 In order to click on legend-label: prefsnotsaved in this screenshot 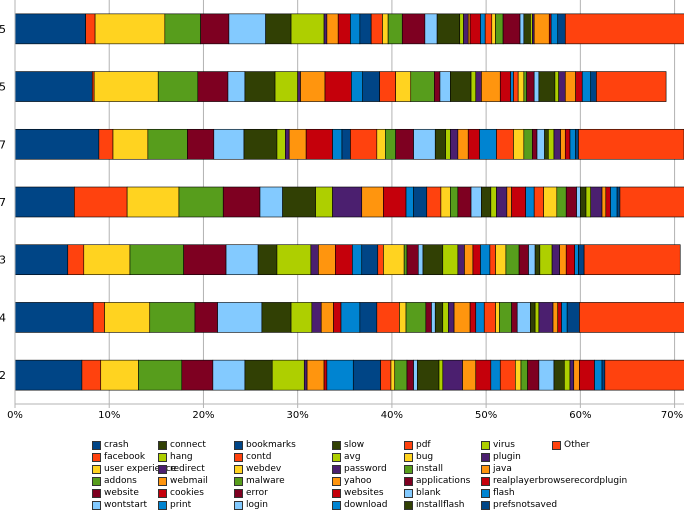, I will do `click(525, 505)`.